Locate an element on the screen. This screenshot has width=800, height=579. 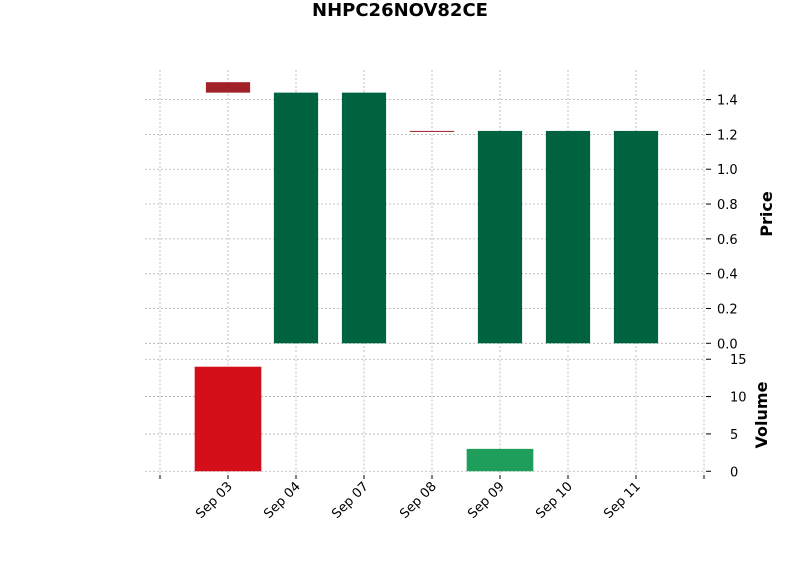
x-tick-label: Sep 04 is located at coordinates (282, 500).